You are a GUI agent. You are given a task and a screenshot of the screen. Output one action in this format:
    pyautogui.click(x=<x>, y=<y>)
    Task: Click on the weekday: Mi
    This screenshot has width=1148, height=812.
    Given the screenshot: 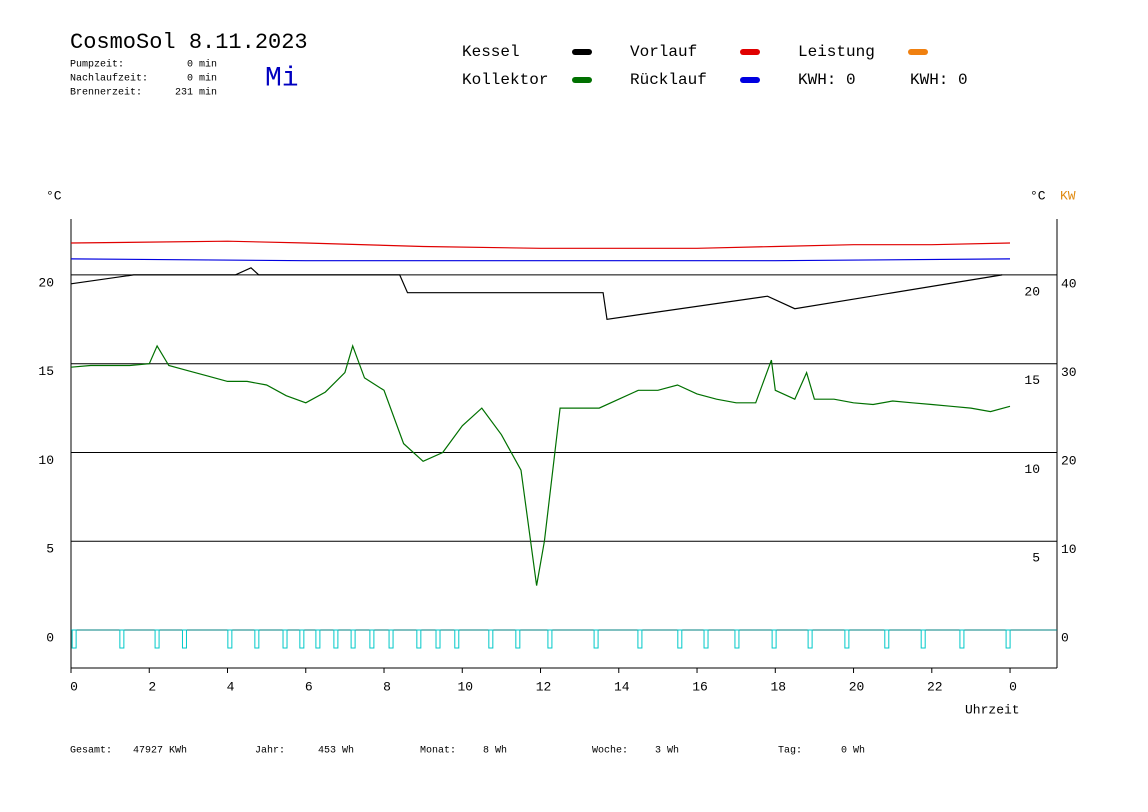 What is the action you would take?
    pyautogui.click(x=282, y=78)
    